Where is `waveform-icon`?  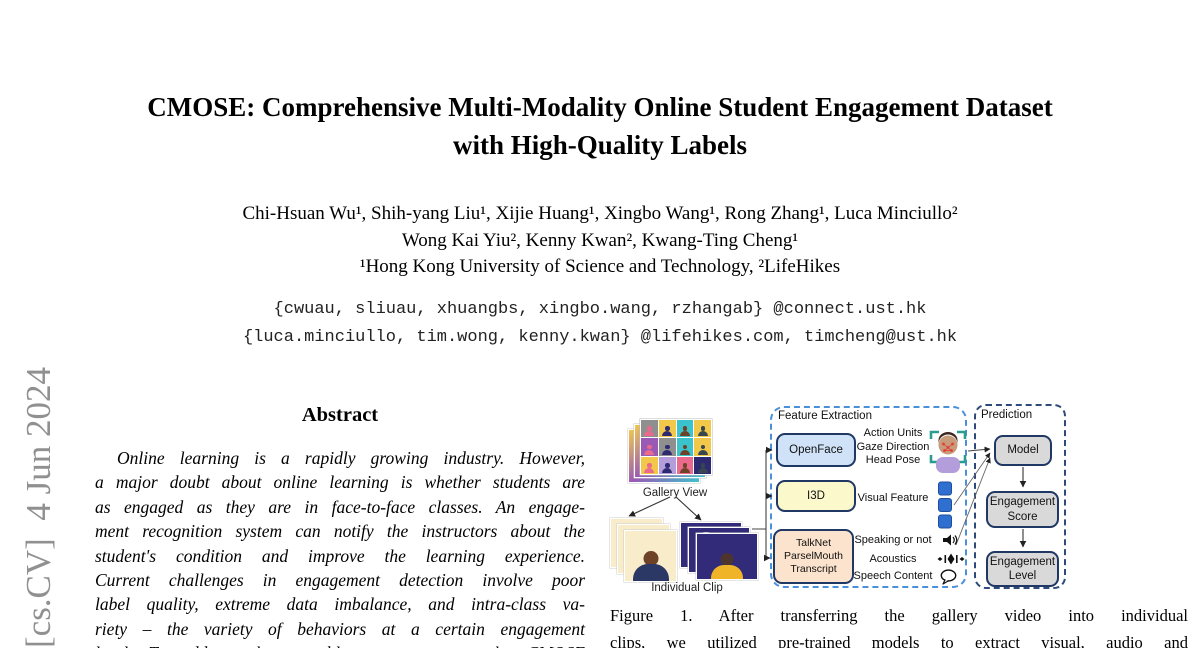 waveform-icon is located at coordinates (951, 559).